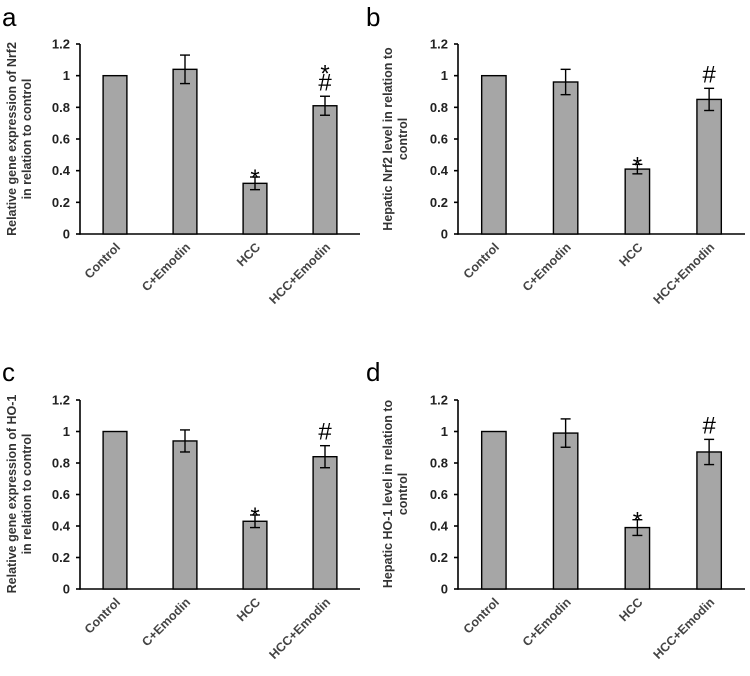 The width and height of the screenshot is (750, 676). Describe the element at coordinates (373, 372) in the screenshot. I see `panel-letter: d` at that location.